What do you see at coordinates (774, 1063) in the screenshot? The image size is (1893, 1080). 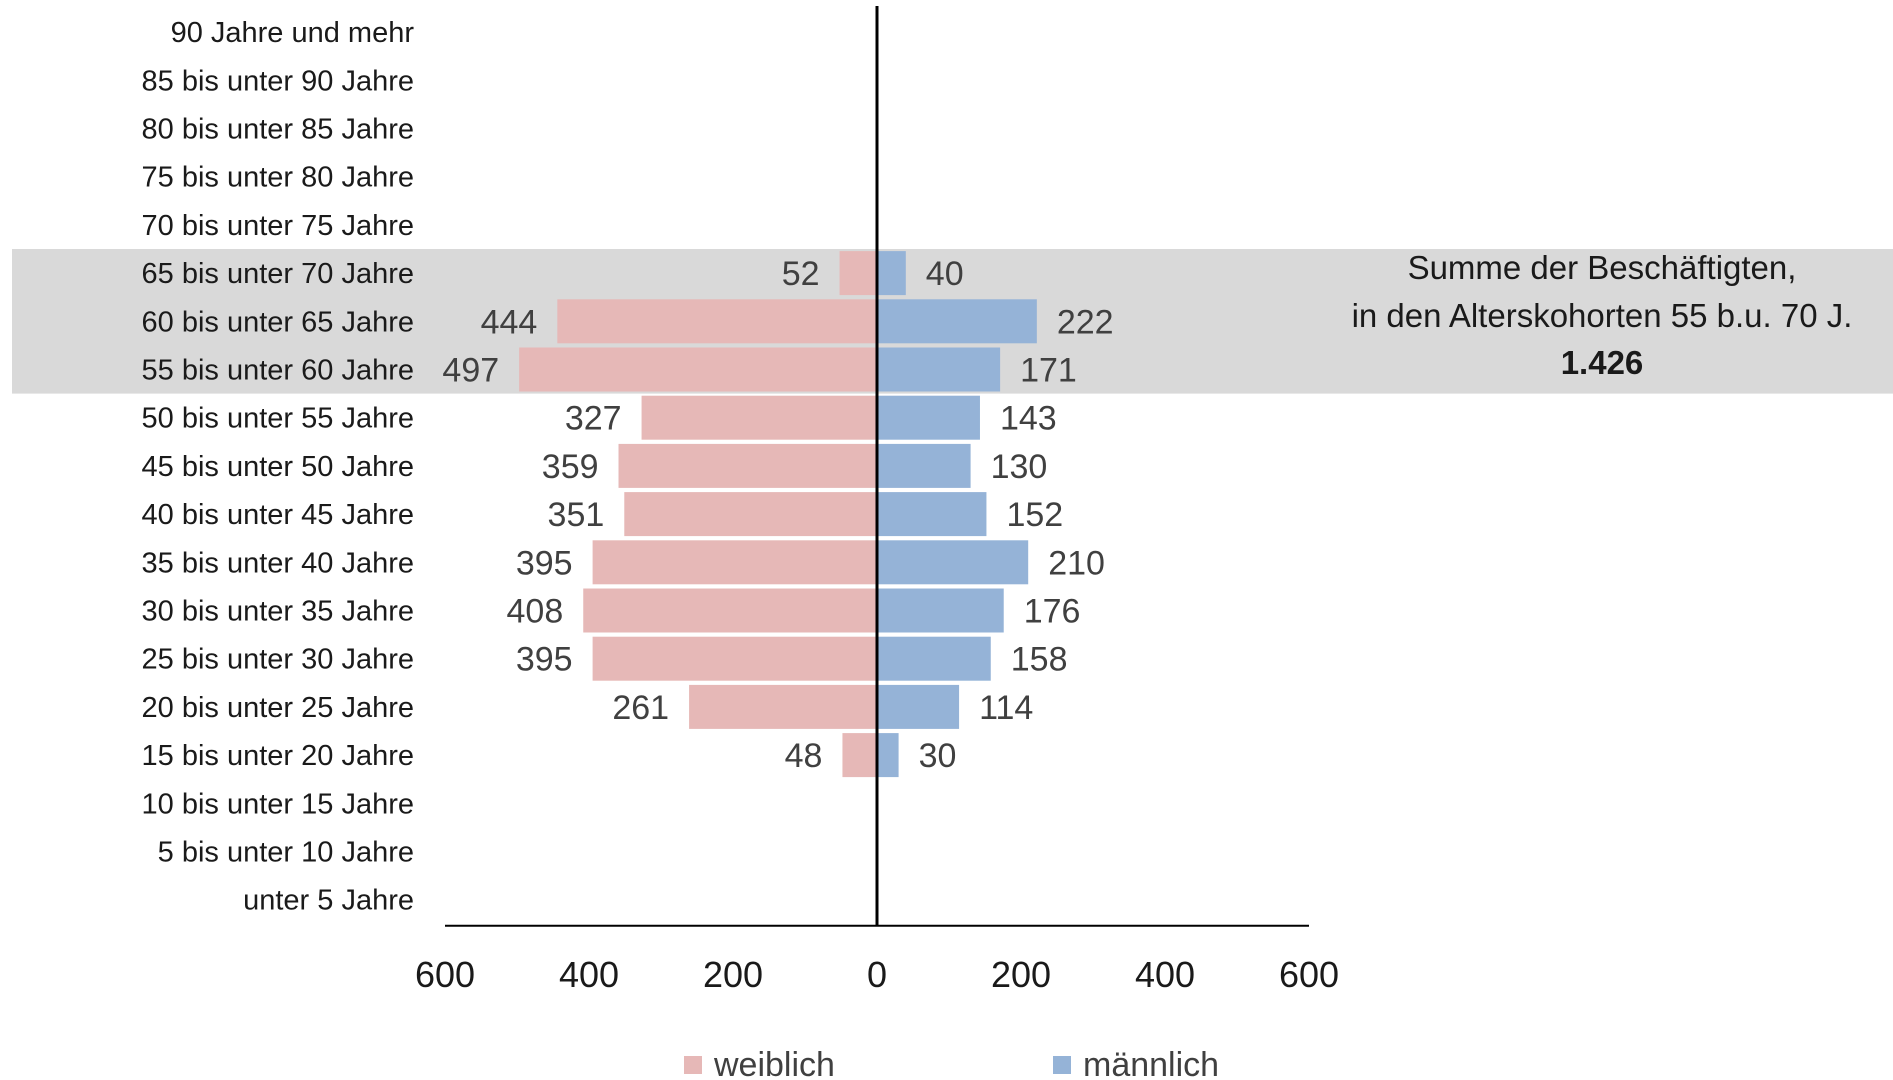 I see `legend-label: weiblich` at bounding box center [774, 1063].